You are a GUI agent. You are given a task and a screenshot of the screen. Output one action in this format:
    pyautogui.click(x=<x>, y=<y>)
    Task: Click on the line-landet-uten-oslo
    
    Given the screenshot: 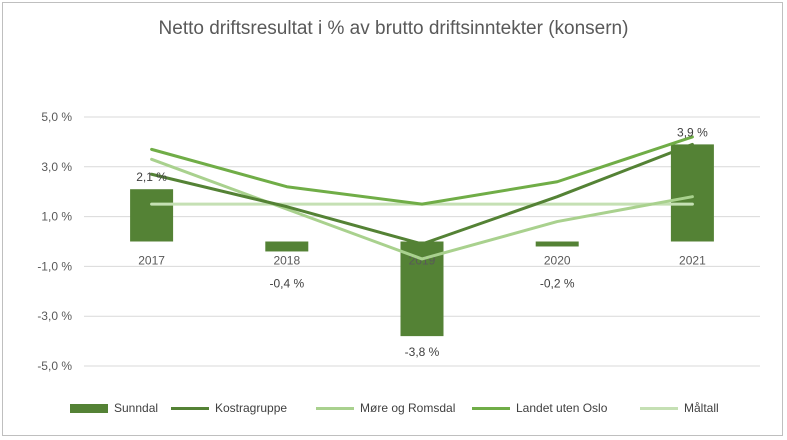 What is the action you would take?
    pyautogui.click(x=422, y=170)
    